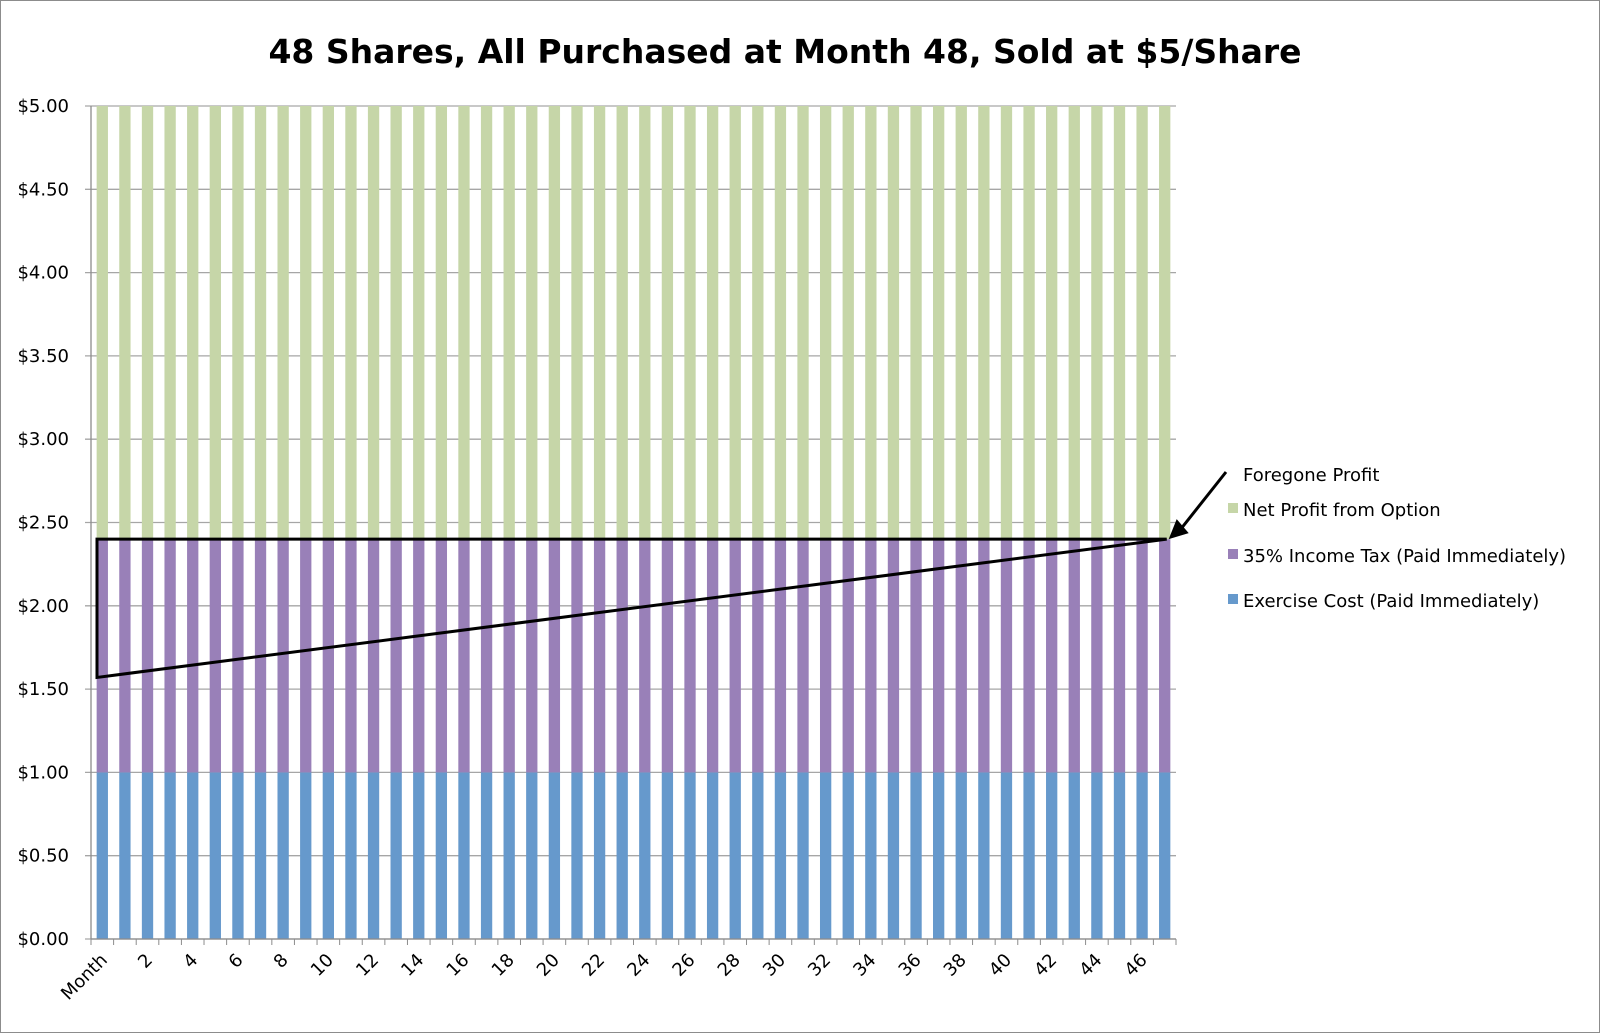  What do you see at coordinates (367, 965) in the screenshot?
I see `x-tick-label: 12` at bounding box center [367, 965].